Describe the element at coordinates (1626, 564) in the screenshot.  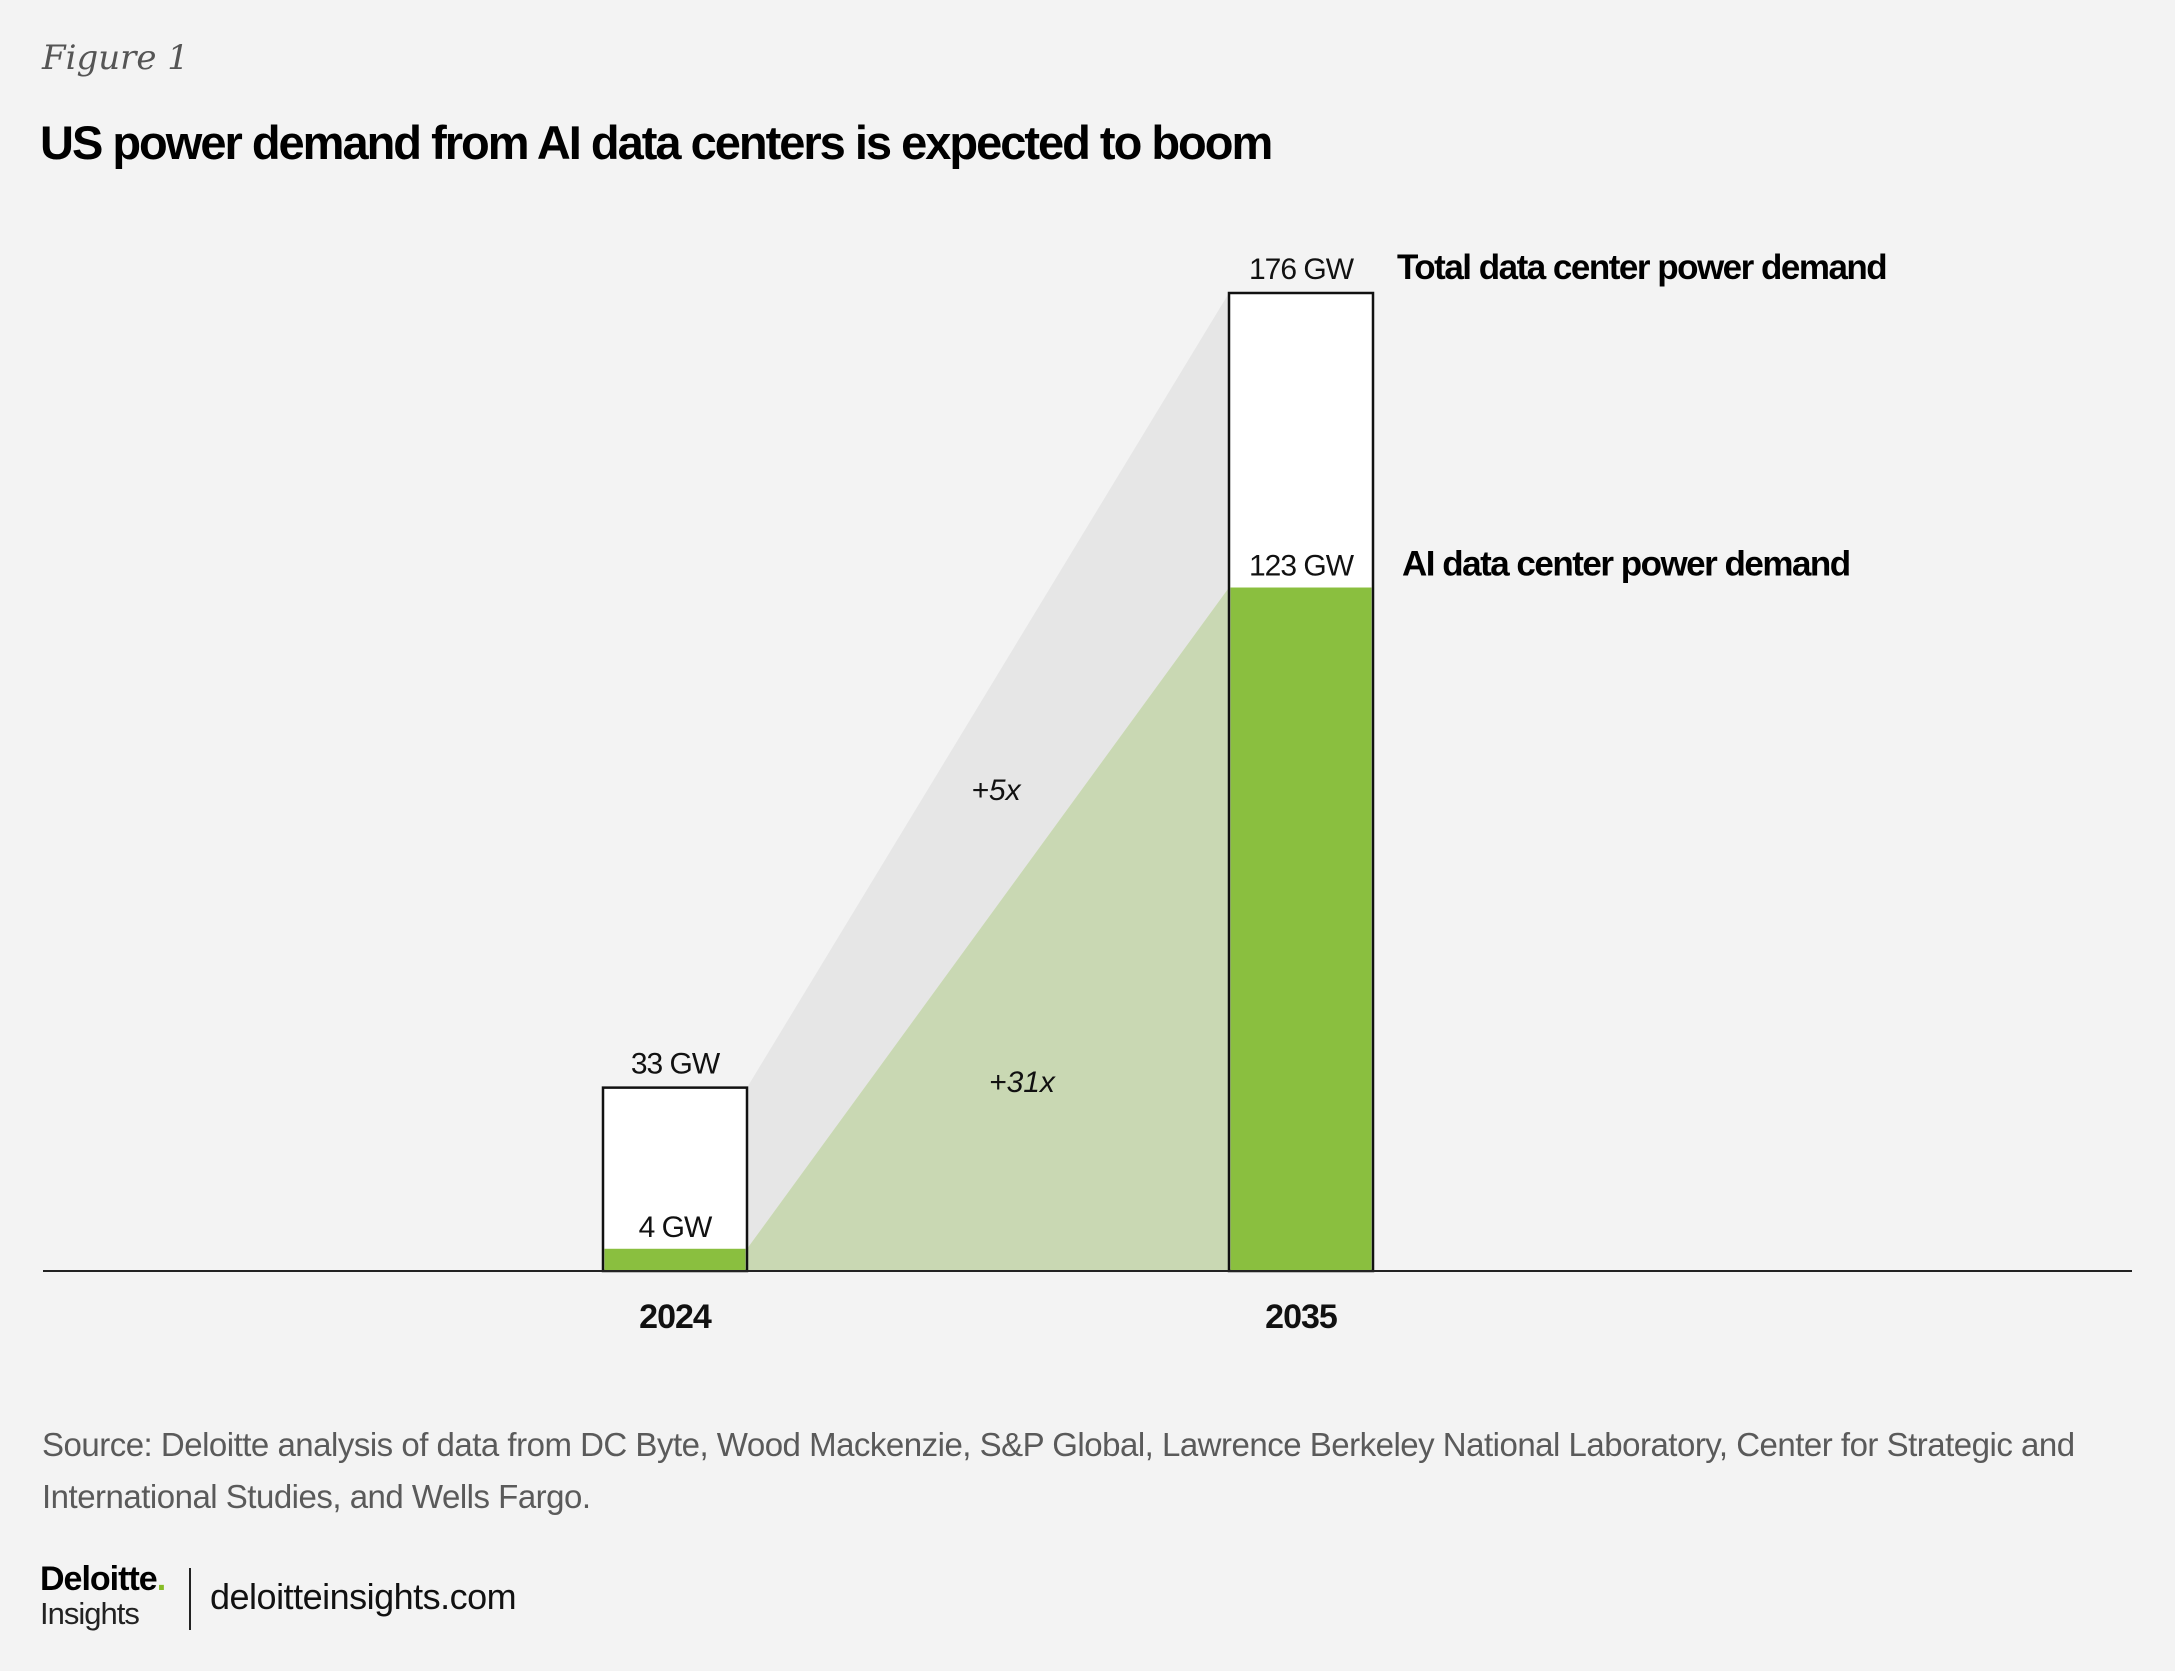
I see `legend-ai: AI data center power demand` at that location.